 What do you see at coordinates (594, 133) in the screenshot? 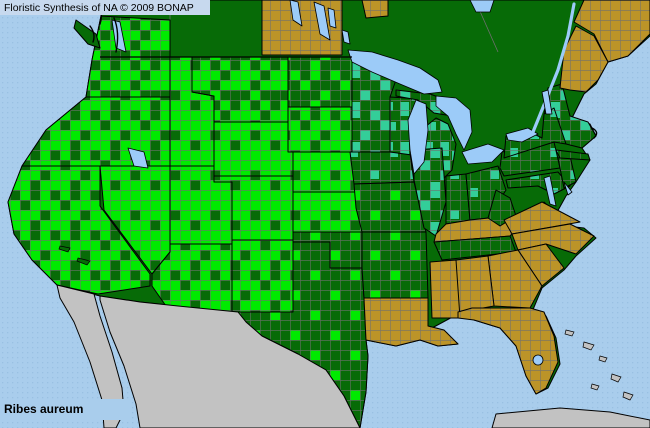
I see `cape-cod` at bounding box center [594, 133].